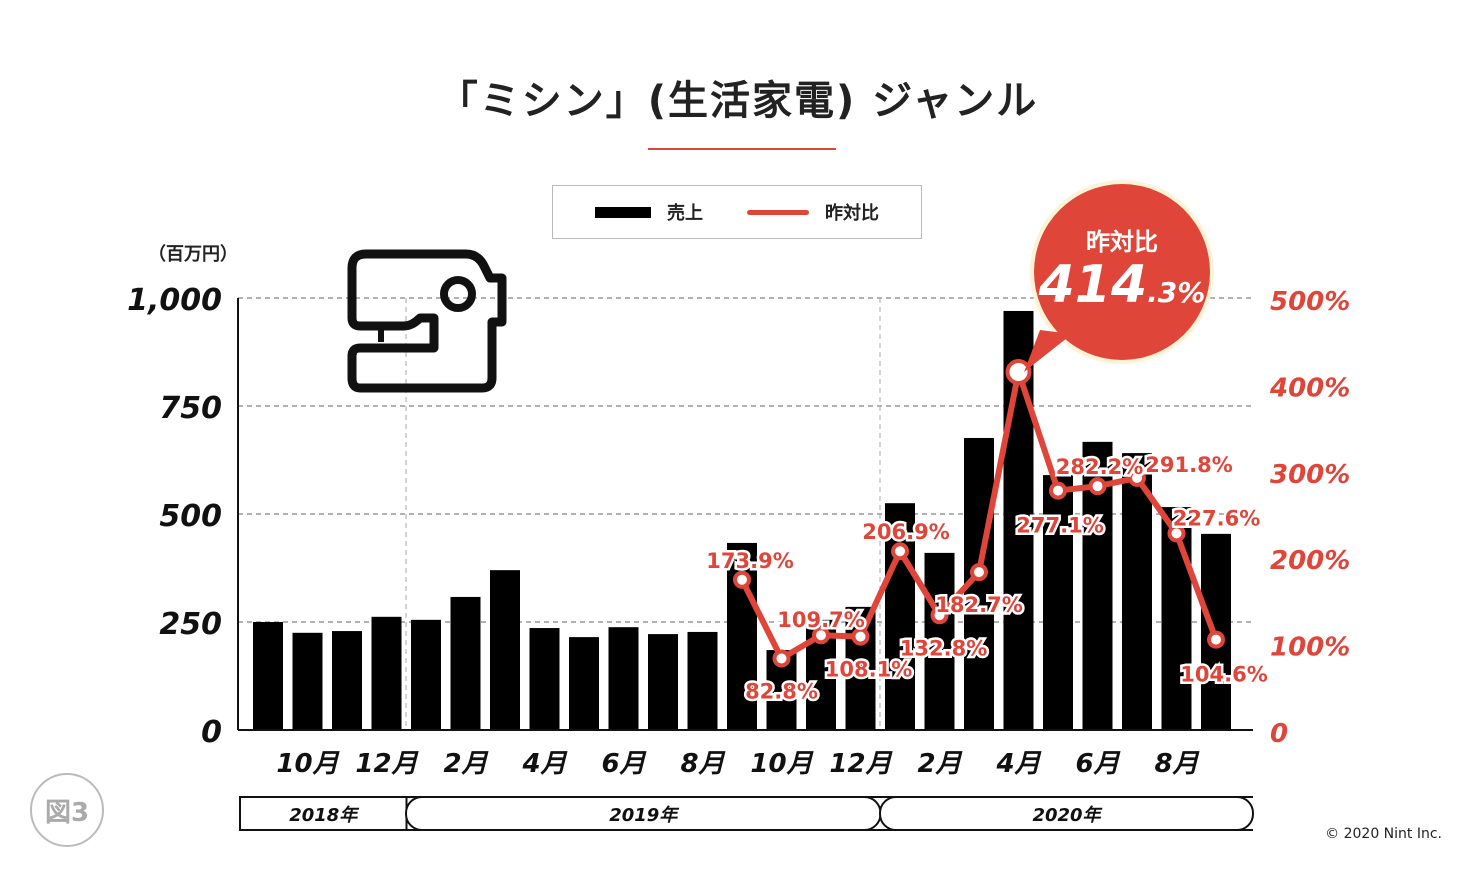  I want to click on title-underline, so click(742, 149).